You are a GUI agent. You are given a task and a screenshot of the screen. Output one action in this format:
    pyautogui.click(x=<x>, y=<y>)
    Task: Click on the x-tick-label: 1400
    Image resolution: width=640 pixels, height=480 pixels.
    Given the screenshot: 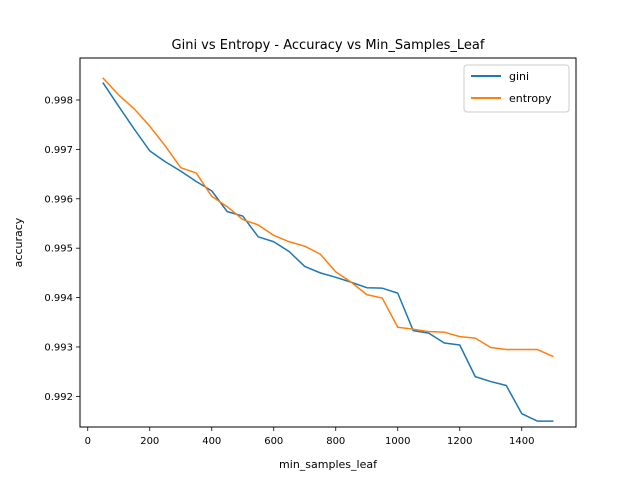 What is the action you would take?
    pyautogui.click(x=521, y=441)
    